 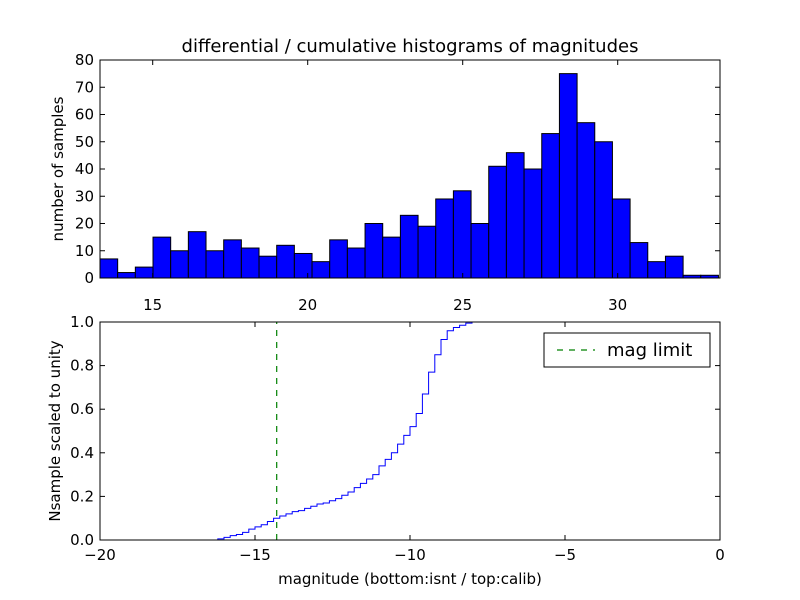 What do you see at coordinates (82, 540) in the screenshot?
I see `bottom-y-tick-label: 0.0` at bounding box center [82, 540].